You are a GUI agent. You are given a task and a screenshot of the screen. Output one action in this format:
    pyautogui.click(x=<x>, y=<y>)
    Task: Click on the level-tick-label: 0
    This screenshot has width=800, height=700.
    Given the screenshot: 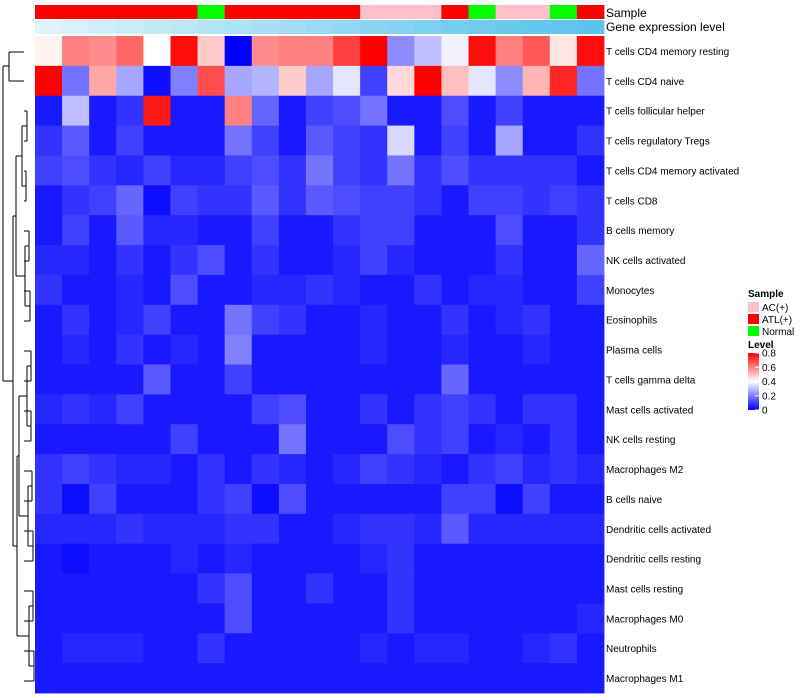 What is the action you would take?
    pyautogui.click(x=765, y=411)
    